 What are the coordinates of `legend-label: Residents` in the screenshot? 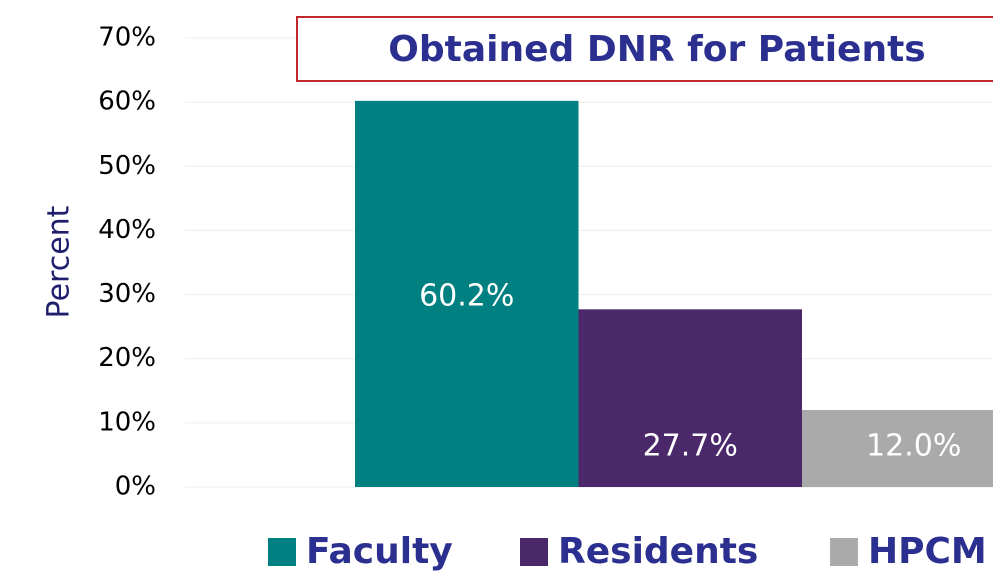 It's located at (658, 551).